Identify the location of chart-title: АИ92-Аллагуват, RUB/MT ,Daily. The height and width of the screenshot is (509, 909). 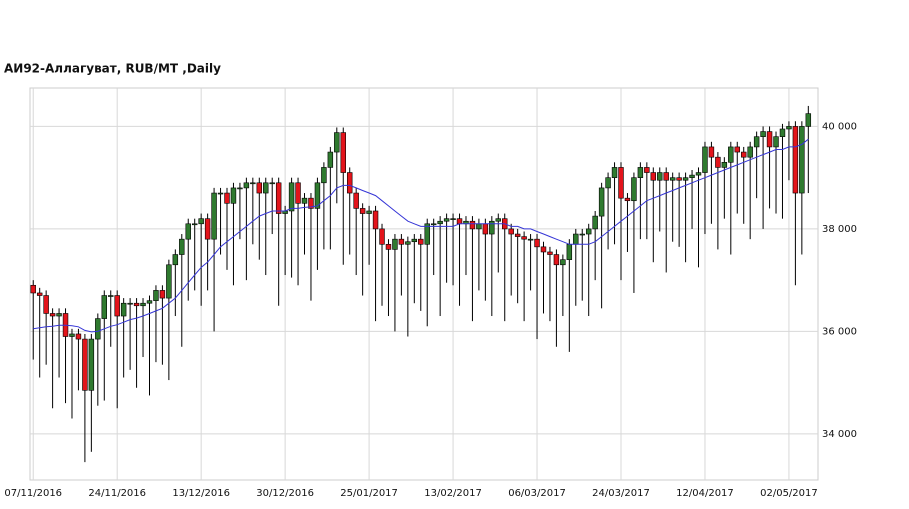
(112, 69).